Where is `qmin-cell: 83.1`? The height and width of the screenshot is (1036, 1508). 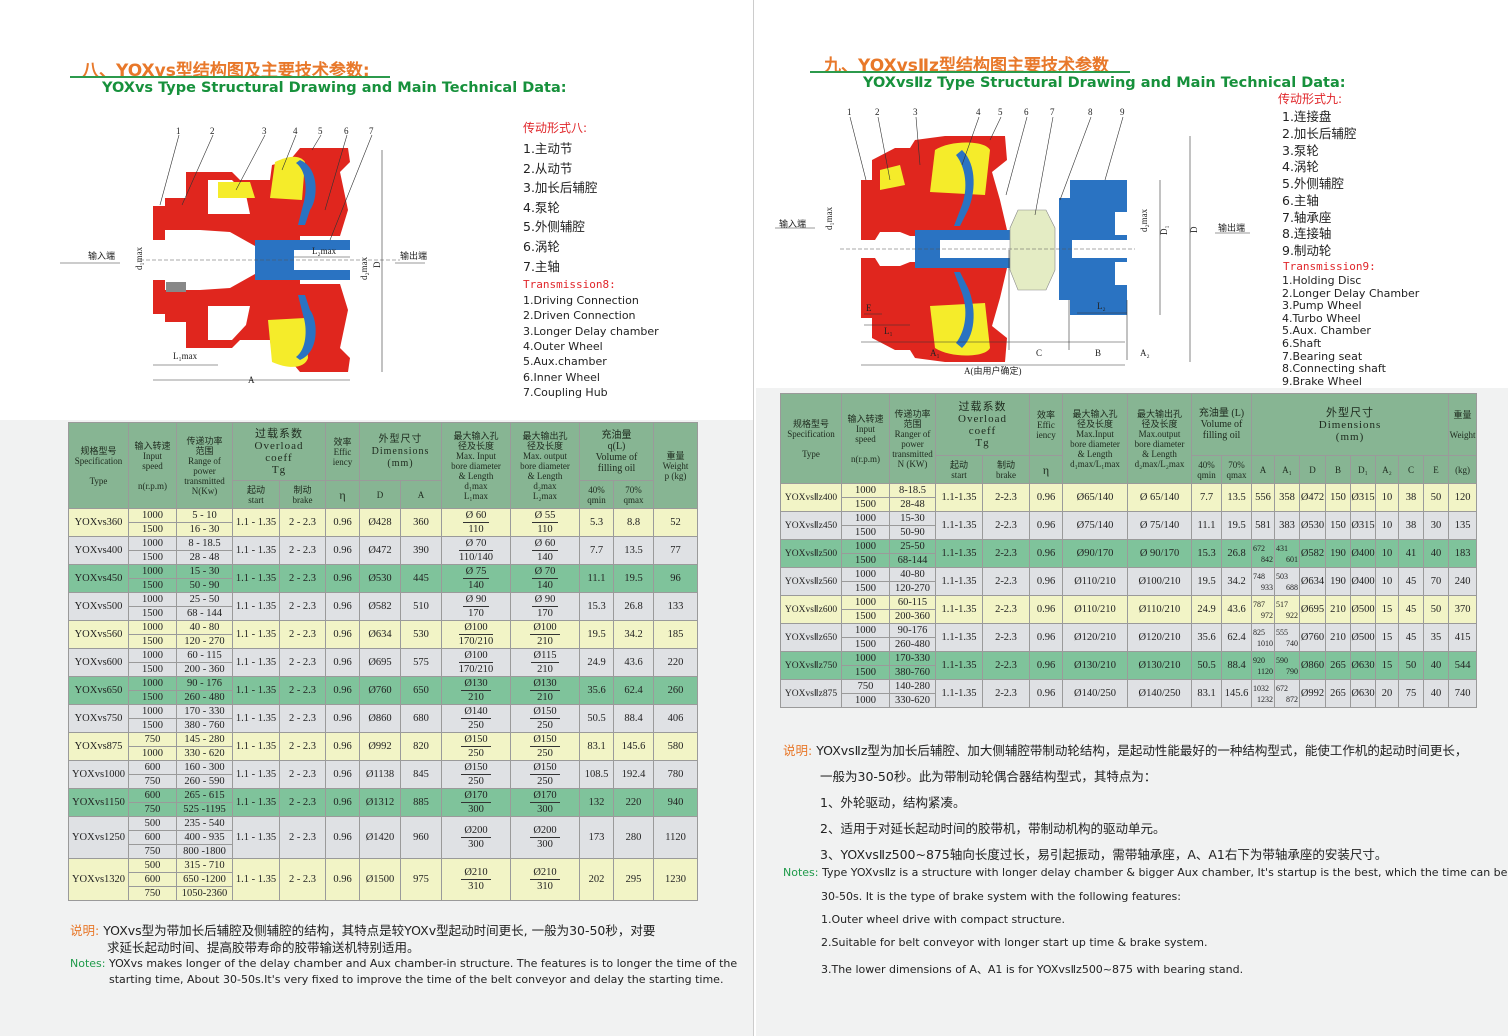
qmin-cell: 83.1 is located at coordinates (596, 746).